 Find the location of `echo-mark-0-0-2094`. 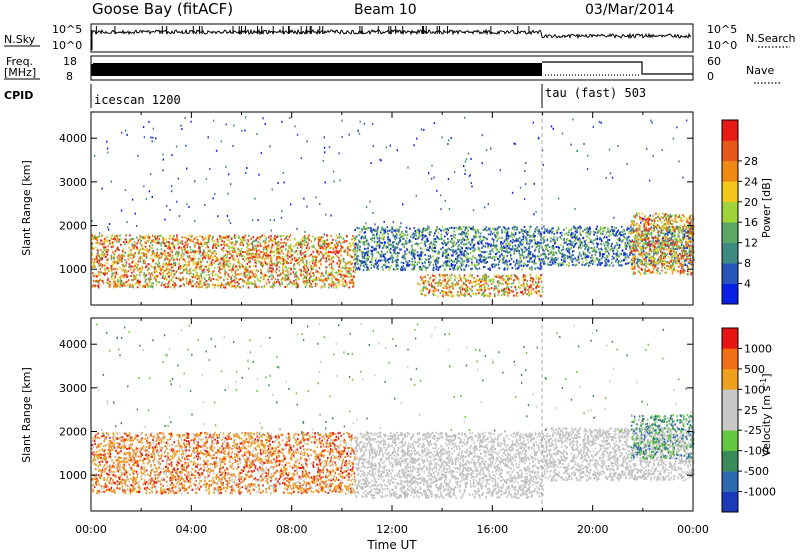

echo-mark-0-0-2094 is located at coordinates (294, 267).